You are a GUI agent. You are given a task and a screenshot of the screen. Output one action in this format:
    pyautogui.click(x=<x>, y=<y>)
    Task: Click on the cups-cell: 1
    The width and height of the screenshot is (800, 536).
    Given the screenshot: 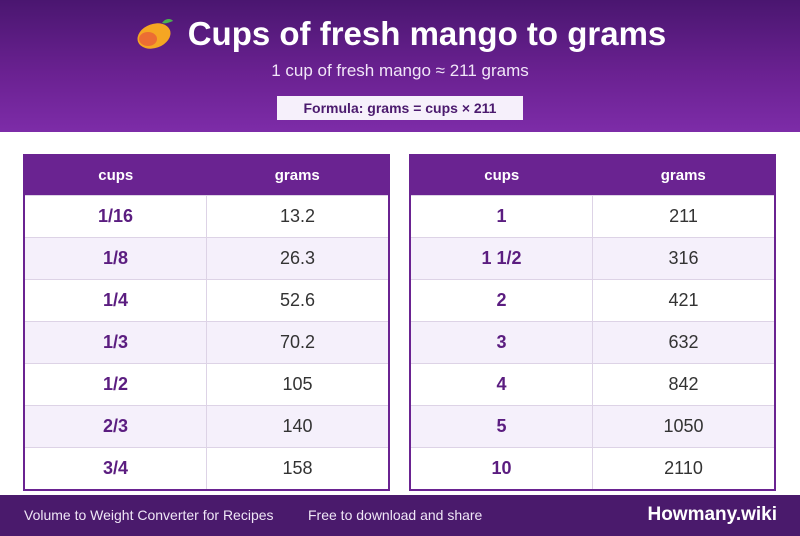 What is the action you would take?
    pyautogui.click(x=502, y=216)
    